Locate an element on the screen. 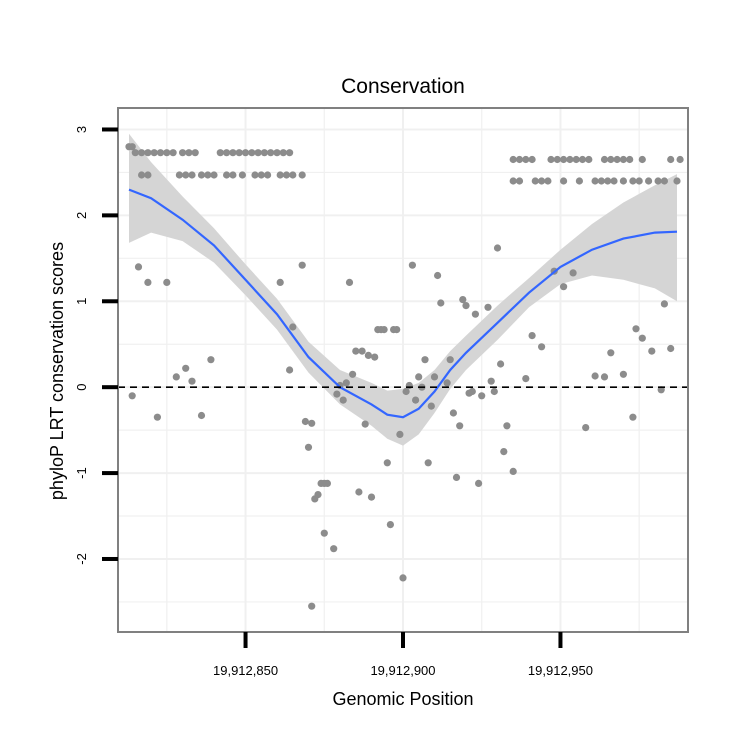 This screenshot has width=750, height=755. x-axis-label: Genomic Position is located at coordinates (402, 699).